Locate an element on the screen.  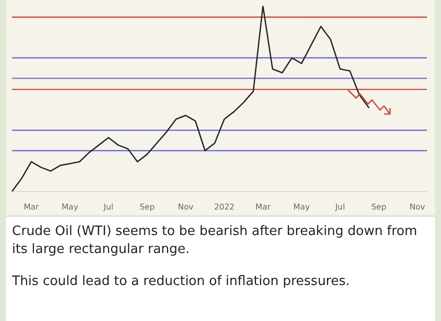
x-tick-label: 2022 is located at coordinates (224, 207).